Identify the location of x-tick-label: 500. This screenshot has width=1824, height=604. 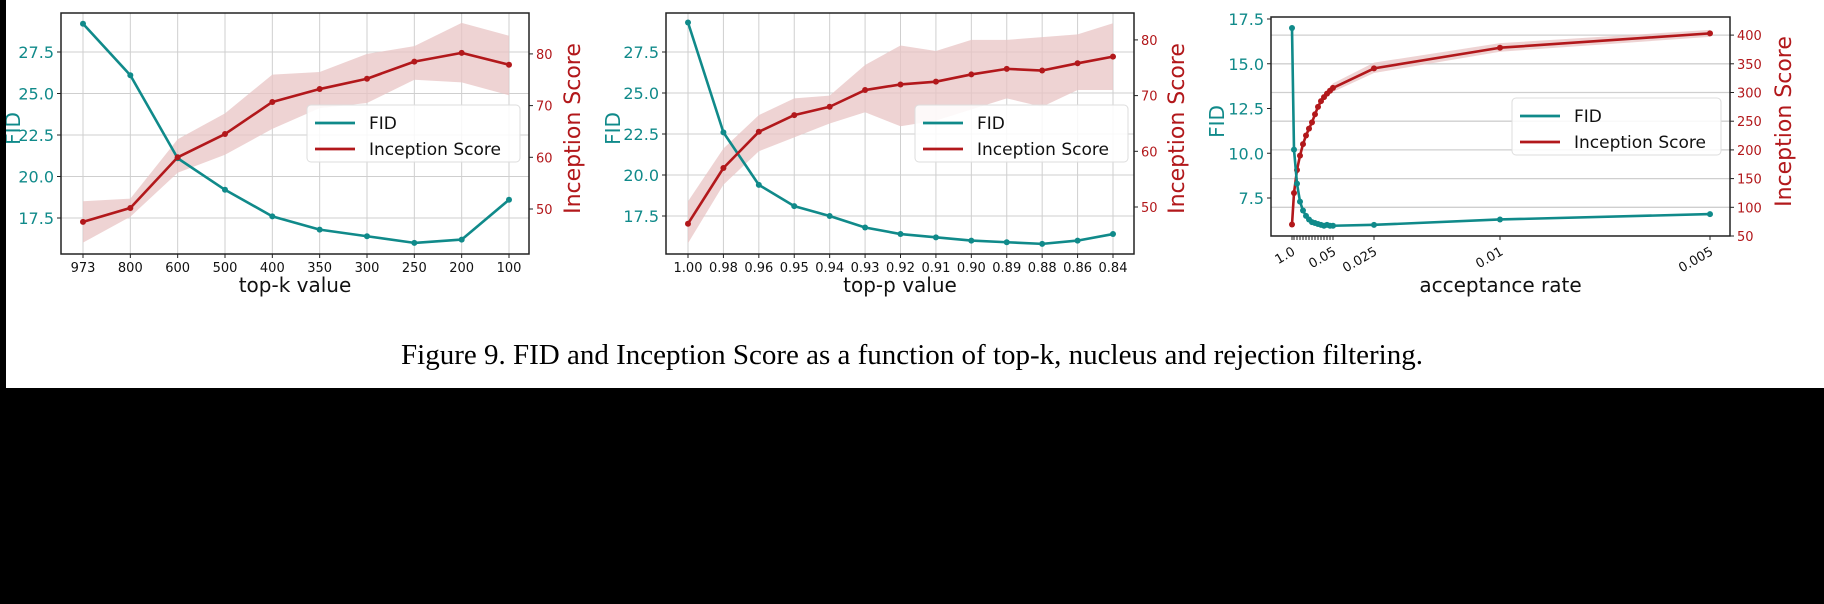
(225, 268).